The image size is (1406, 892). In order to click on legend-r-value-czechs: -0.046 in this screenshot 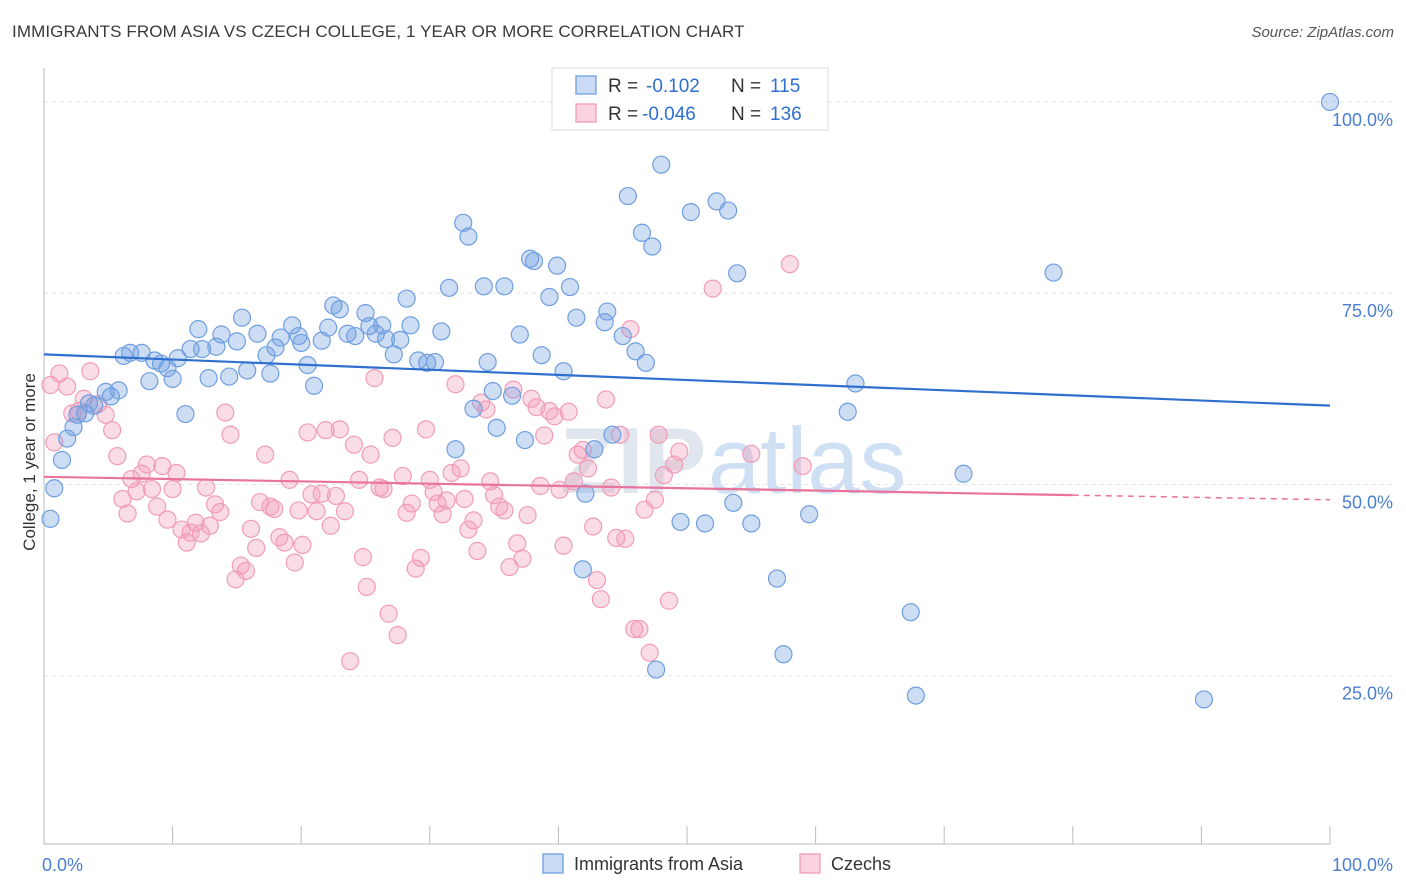, I will do `click(669, 114)`.